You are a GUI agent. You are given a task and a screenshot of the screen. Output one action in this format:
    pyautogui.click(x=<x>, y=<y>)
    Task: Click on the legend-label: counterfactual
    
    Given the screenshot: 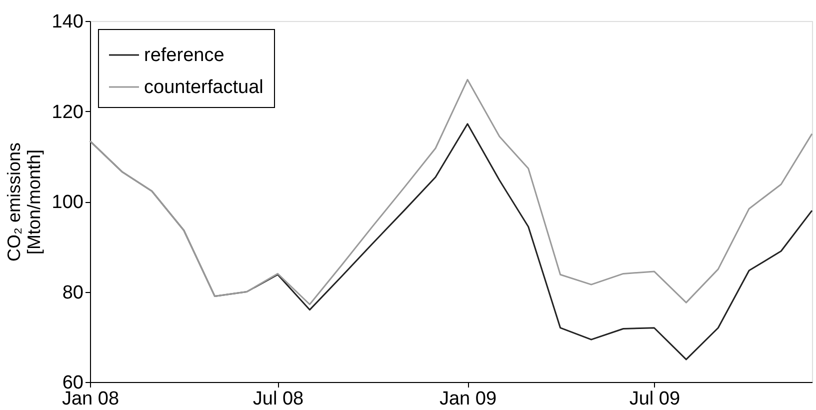 What is the action you would take?
    pyautogui.click(x=204, y=87)
    